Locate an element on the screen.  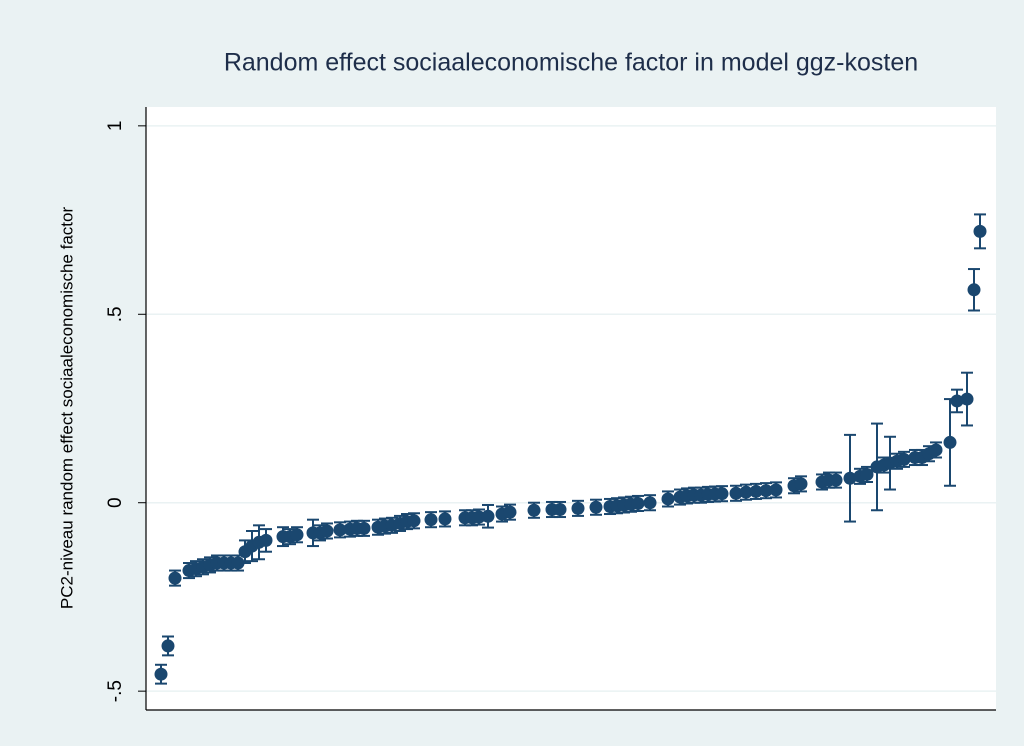
y-tick-label: .5 is located at coordinates (115, 314).